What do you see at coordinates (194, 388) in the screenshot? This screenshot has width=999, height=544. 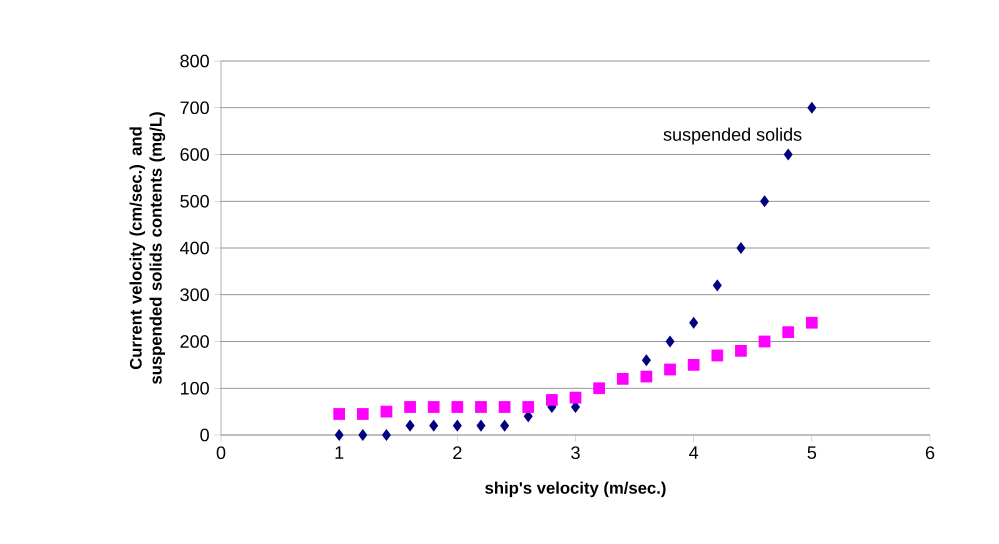 I see `y-tick-label: 100` at bounding box center [194, 388].